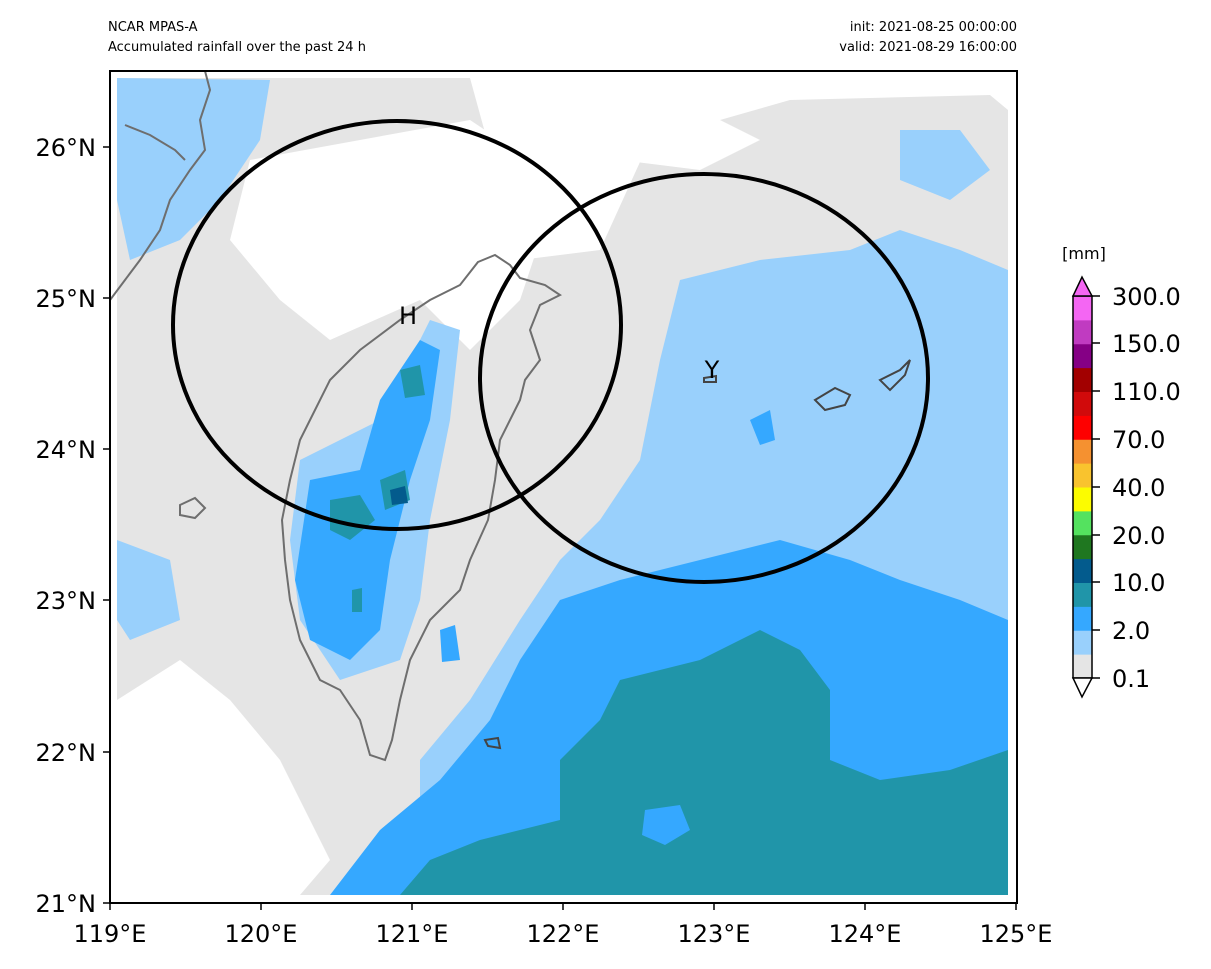 The image size is (1211, 969). I want to click on valid-time: valid: 2021-08-29 16:00:00, so click(928, 47).